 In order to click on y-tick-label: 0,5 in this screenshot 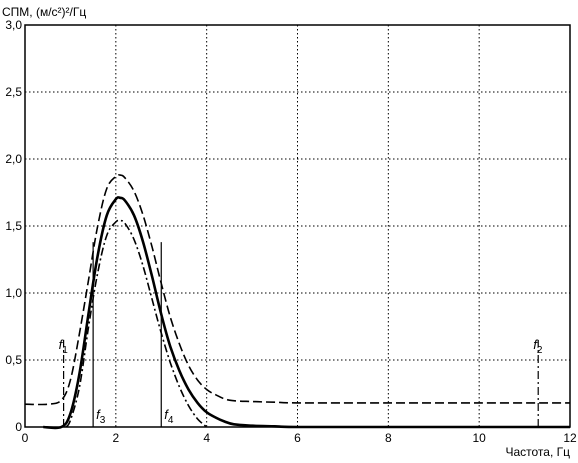, I will do `click(13, 360)`.